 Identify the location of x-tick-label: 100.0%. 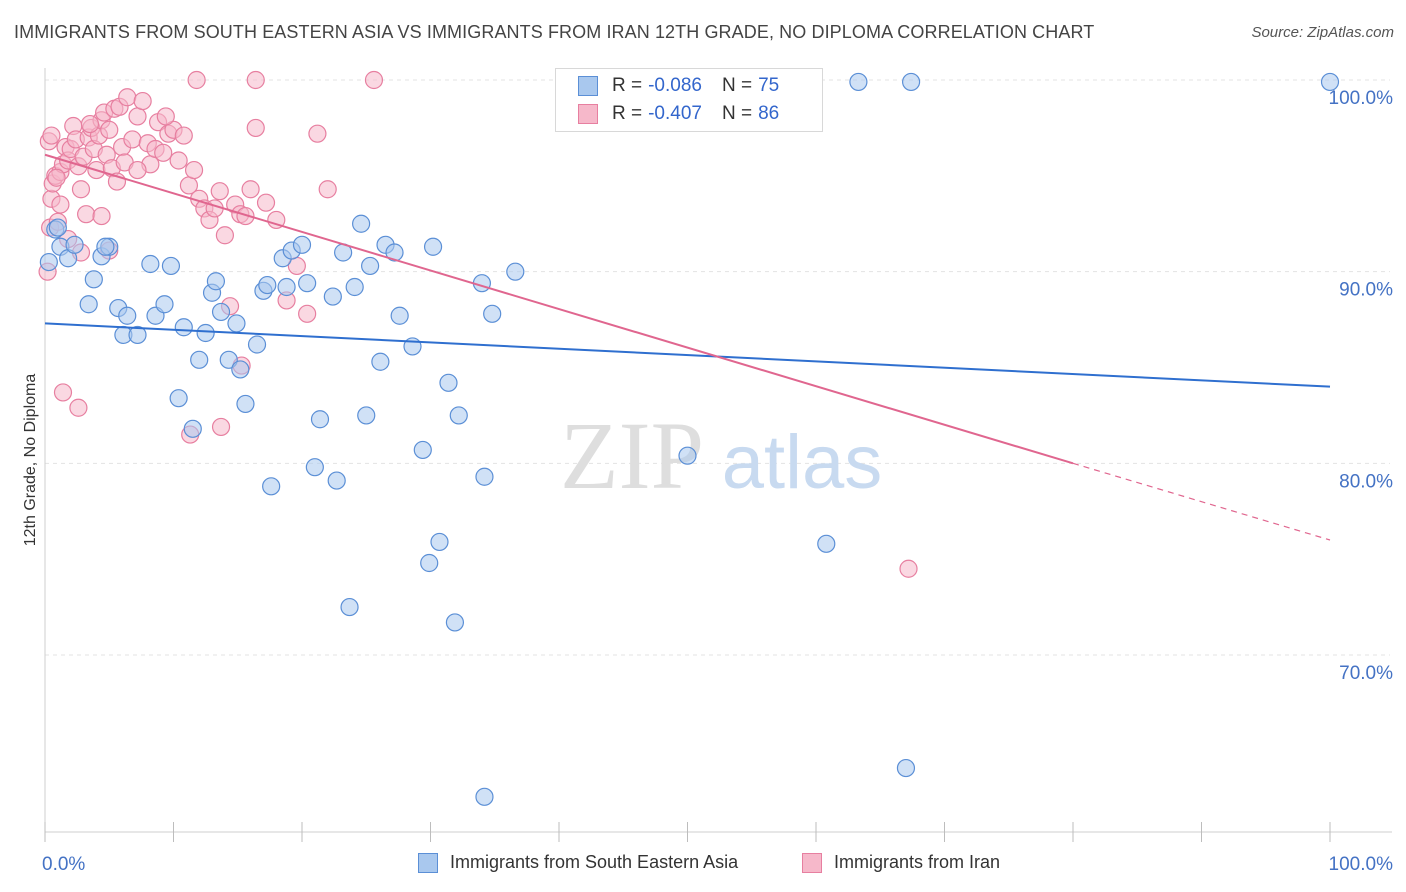
(1361, 864).